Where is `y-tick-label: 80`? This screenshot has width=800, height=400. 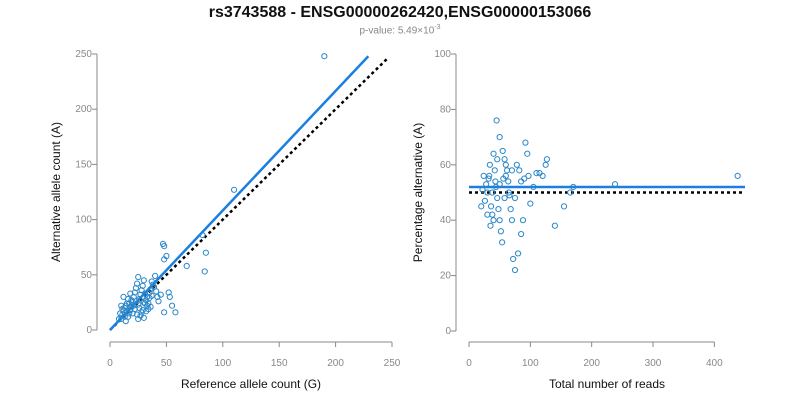 y-tick-label: 80 is located at coordinates (446, 109).